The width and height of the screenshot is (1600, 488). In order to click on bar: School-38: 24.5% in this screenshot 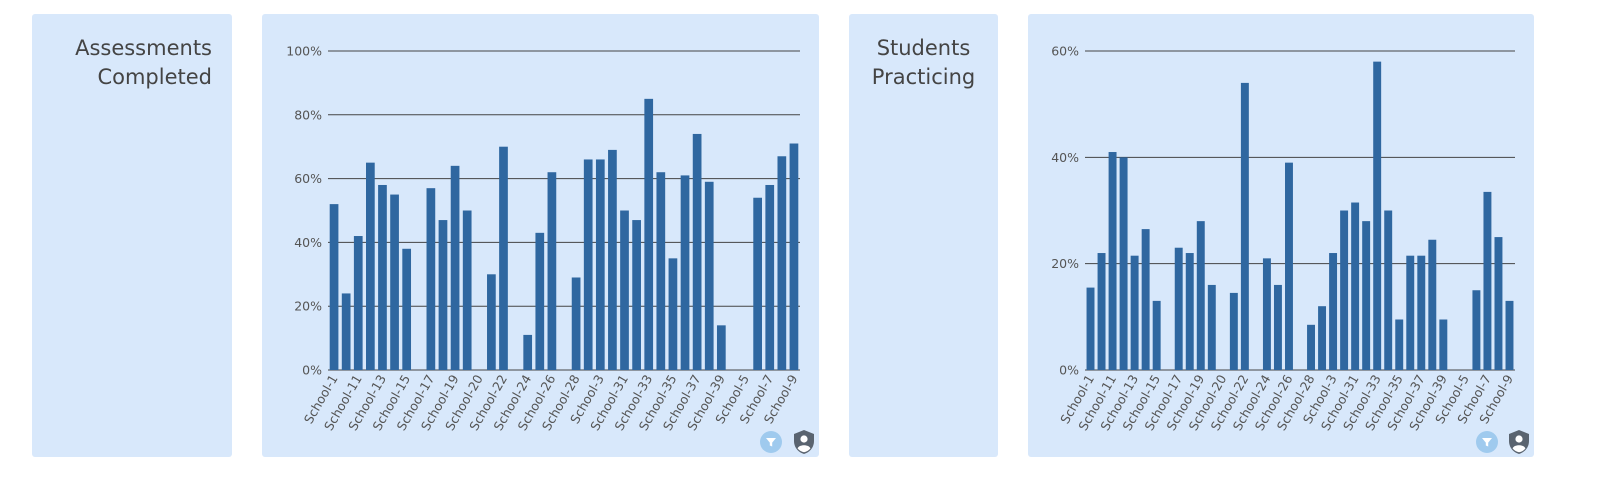, I will do `click(1432, 304)`.